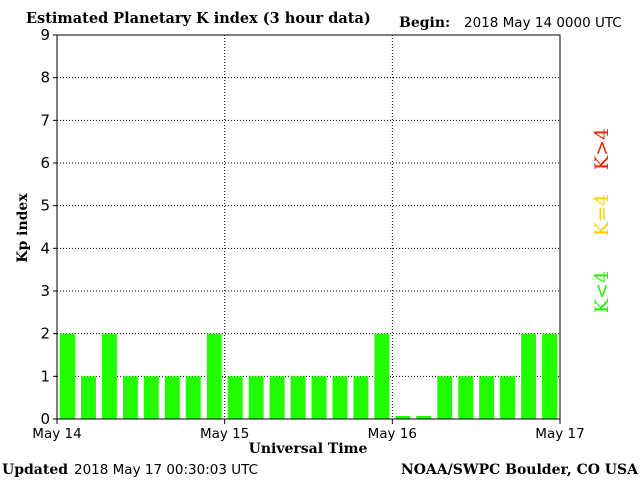 Image resolution: width=640 pixels, height=480 pixels. I want to click on y-axis-label: Kp index, so click(23, 228).